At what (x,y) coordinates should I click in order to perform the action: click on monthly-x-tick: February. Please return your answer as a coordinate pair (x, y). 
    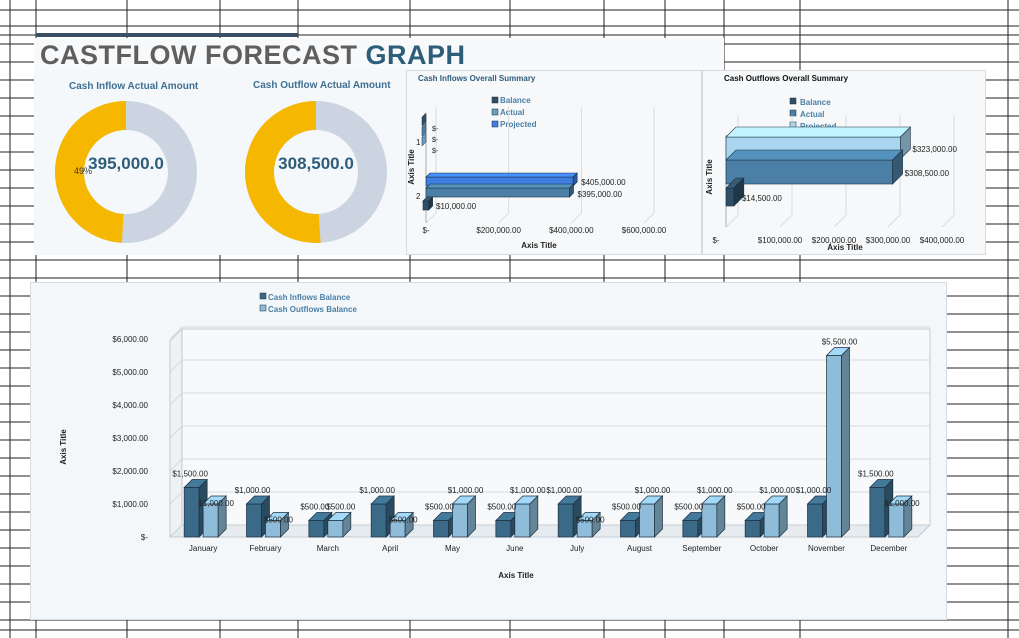
    Looking at the image, I should click on (265, 548).